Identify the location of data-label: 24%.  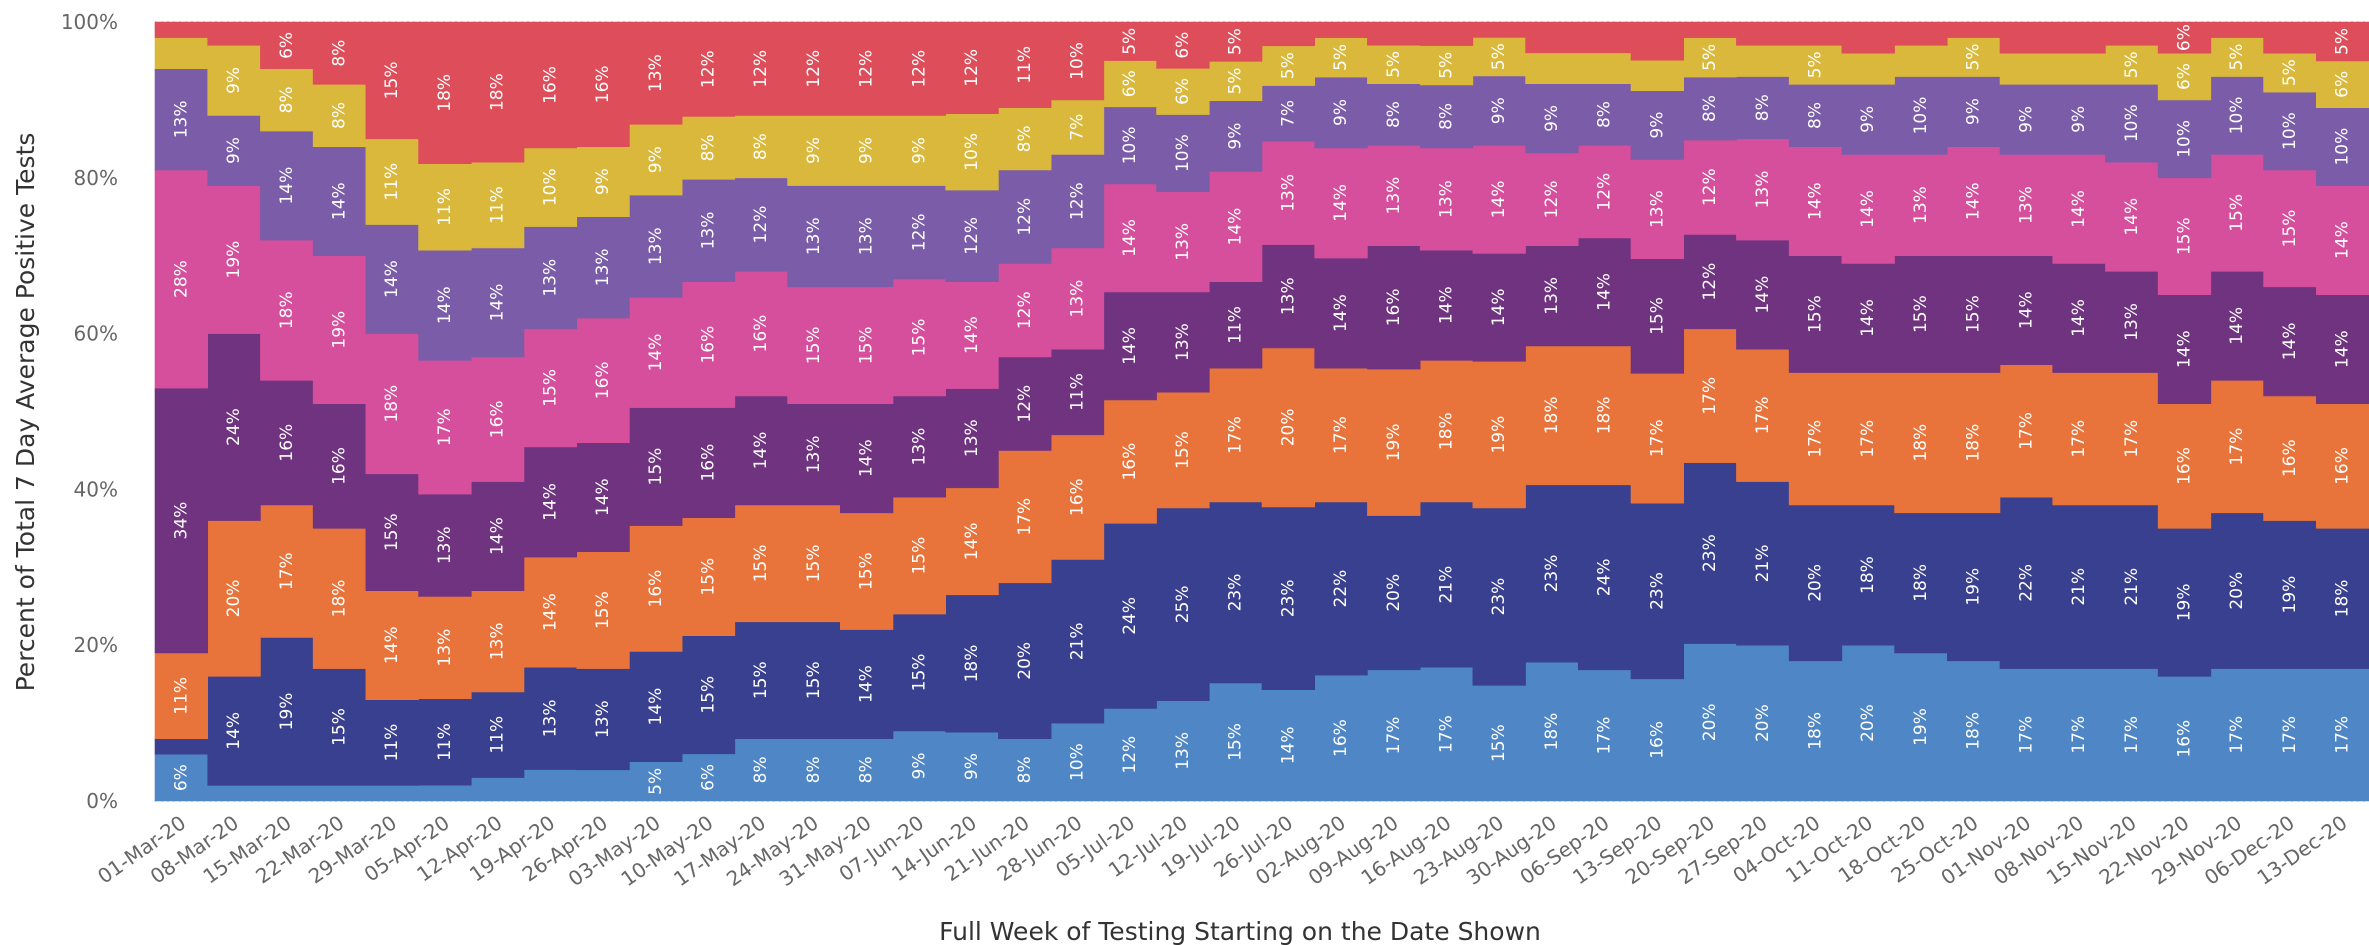
(1605, 577).